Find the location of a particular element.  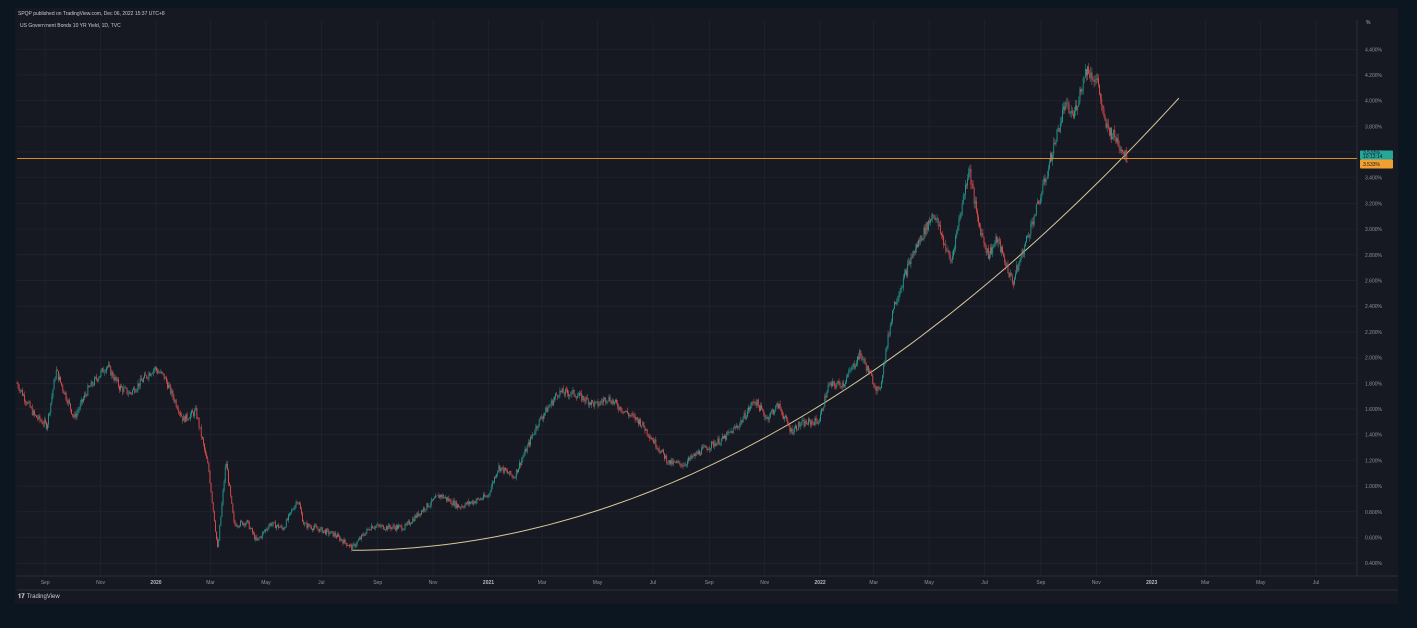

x-tick-label: Jul is located at coordinates (1316, 583).